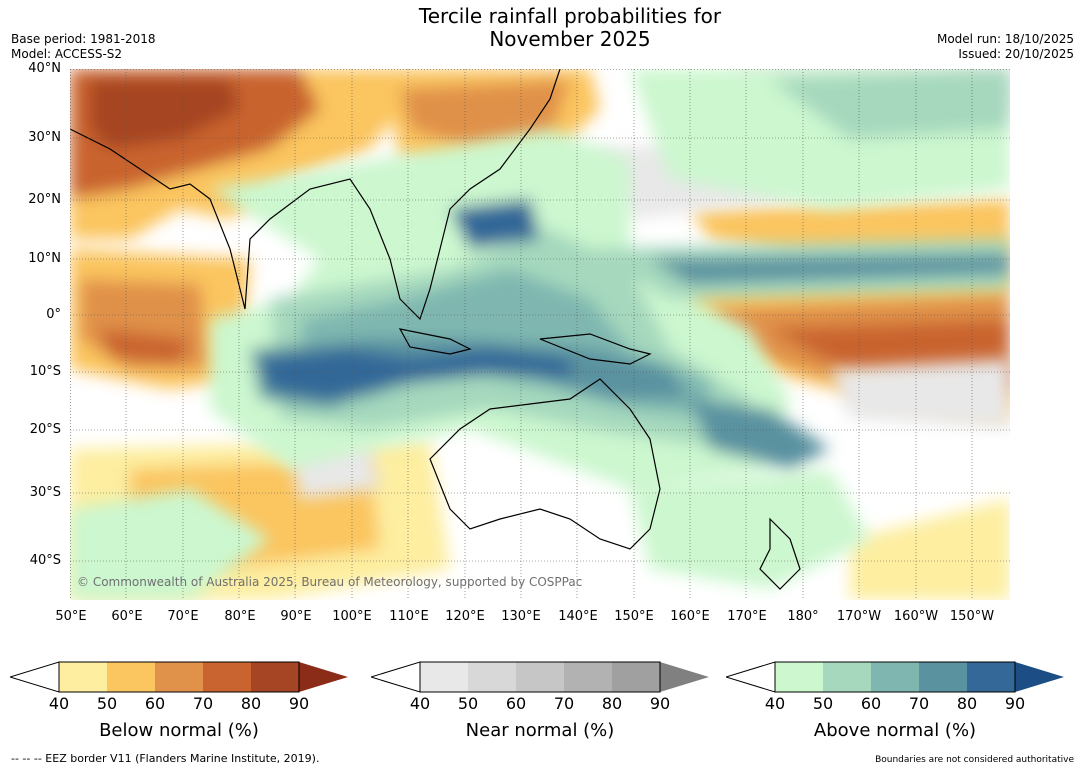  Describe the element at coordinates (468, 703) in the screenshot. I see `near-cb-tick-50: 50` at that location.